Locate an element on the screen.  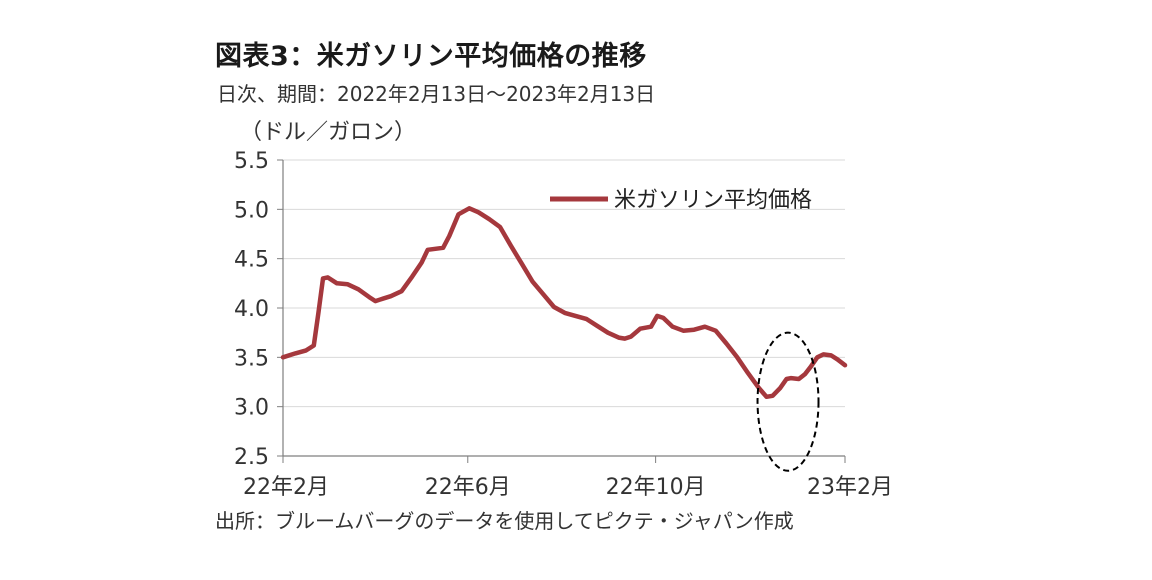
y-axis-unit-label: （ドル／ガロン） is located at coordinates (328, 132).